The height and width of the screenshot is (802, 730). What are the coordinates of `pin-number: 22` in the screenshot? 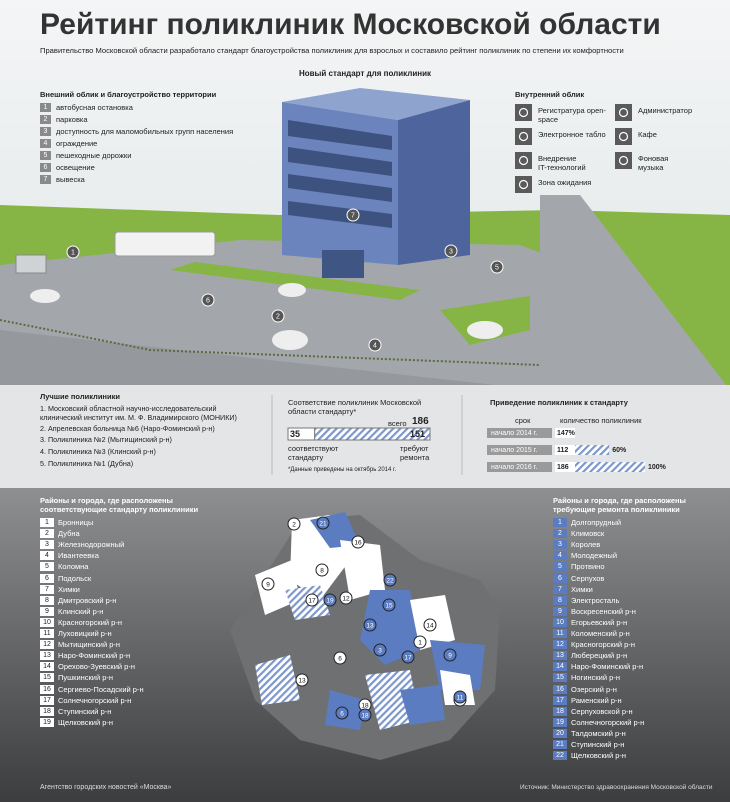 It's located at (390, 581).